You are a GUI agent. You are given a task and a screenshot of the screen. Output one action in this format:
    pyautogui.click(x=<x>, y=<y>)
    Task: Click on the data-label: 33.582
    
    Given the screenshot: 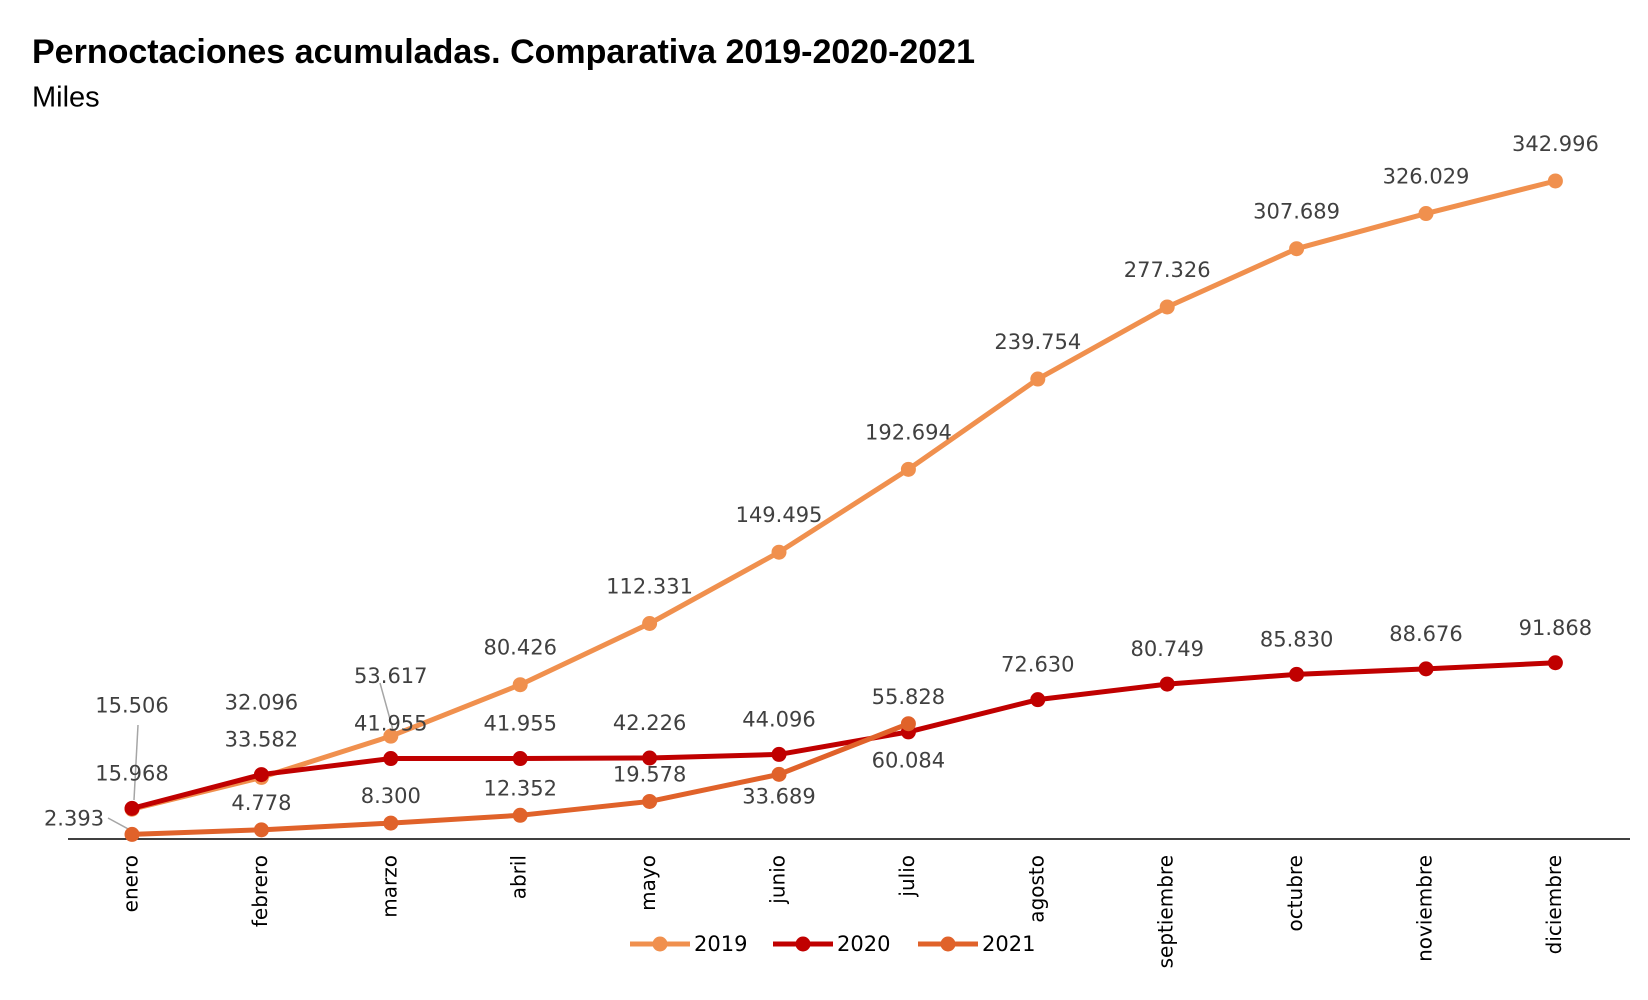 What is the action you would take?
    pyautogui.click(x=261, y=740)
    